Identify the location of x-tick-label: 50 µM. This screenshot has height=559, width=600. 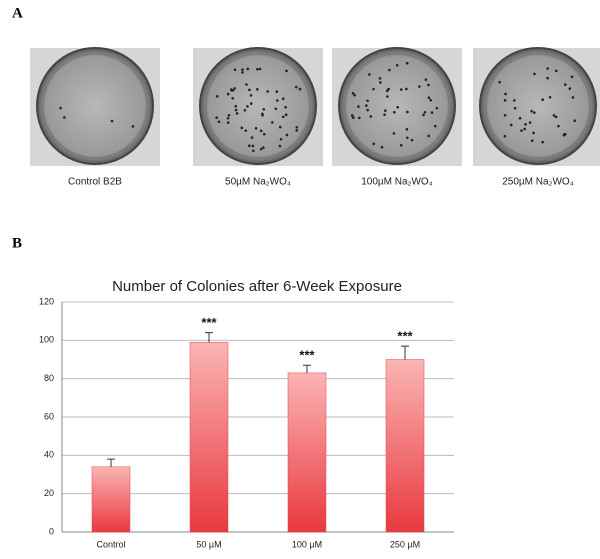
(208, 544).